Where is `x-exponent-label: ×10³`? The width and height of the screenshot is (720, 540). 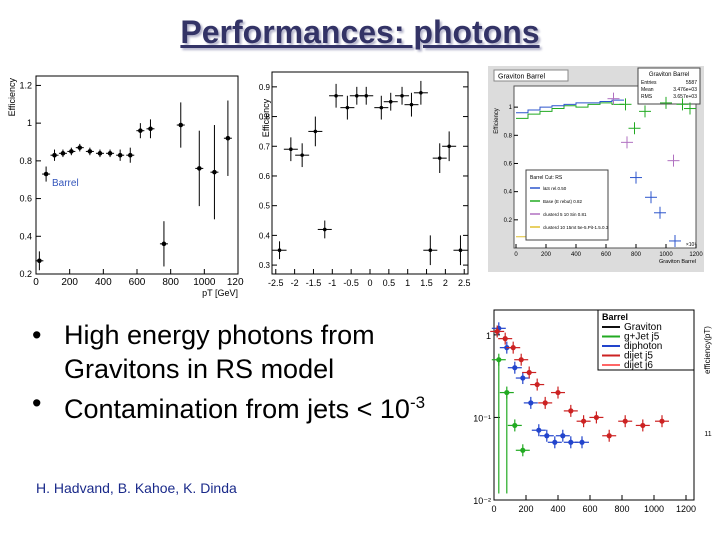
x-exponent-label: ×10³ is located at coordinates (691, 245).